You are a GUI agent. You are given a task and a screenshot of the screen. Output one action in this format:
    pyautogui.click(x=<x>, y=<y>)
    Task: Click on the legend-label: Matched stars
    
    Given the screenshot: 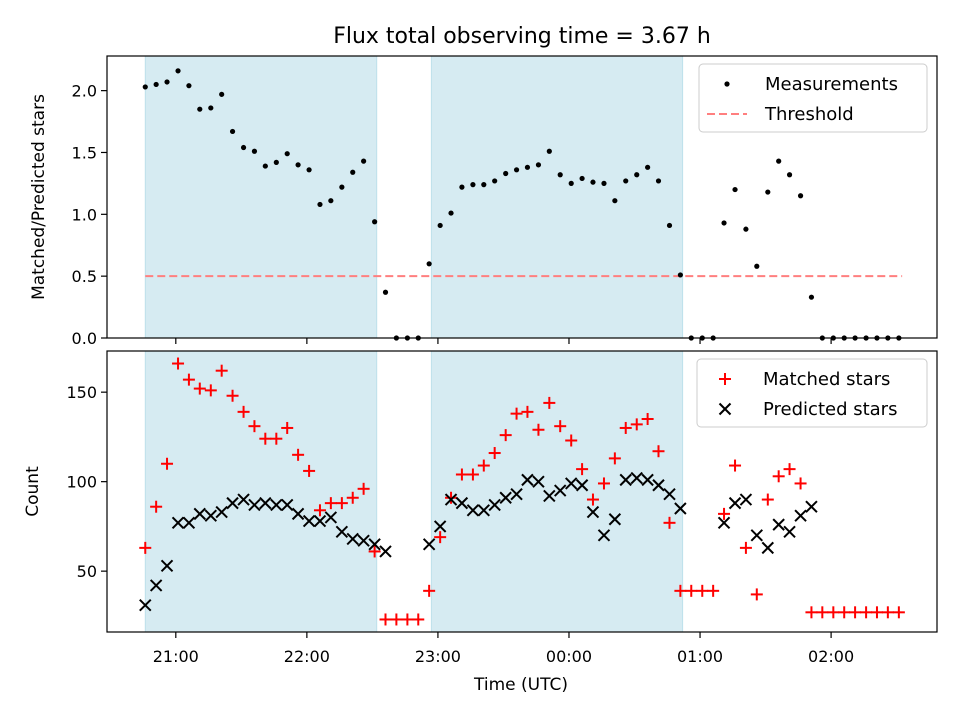 What is the action you would take?
    pyautogui.click(x=826, y=379)
    